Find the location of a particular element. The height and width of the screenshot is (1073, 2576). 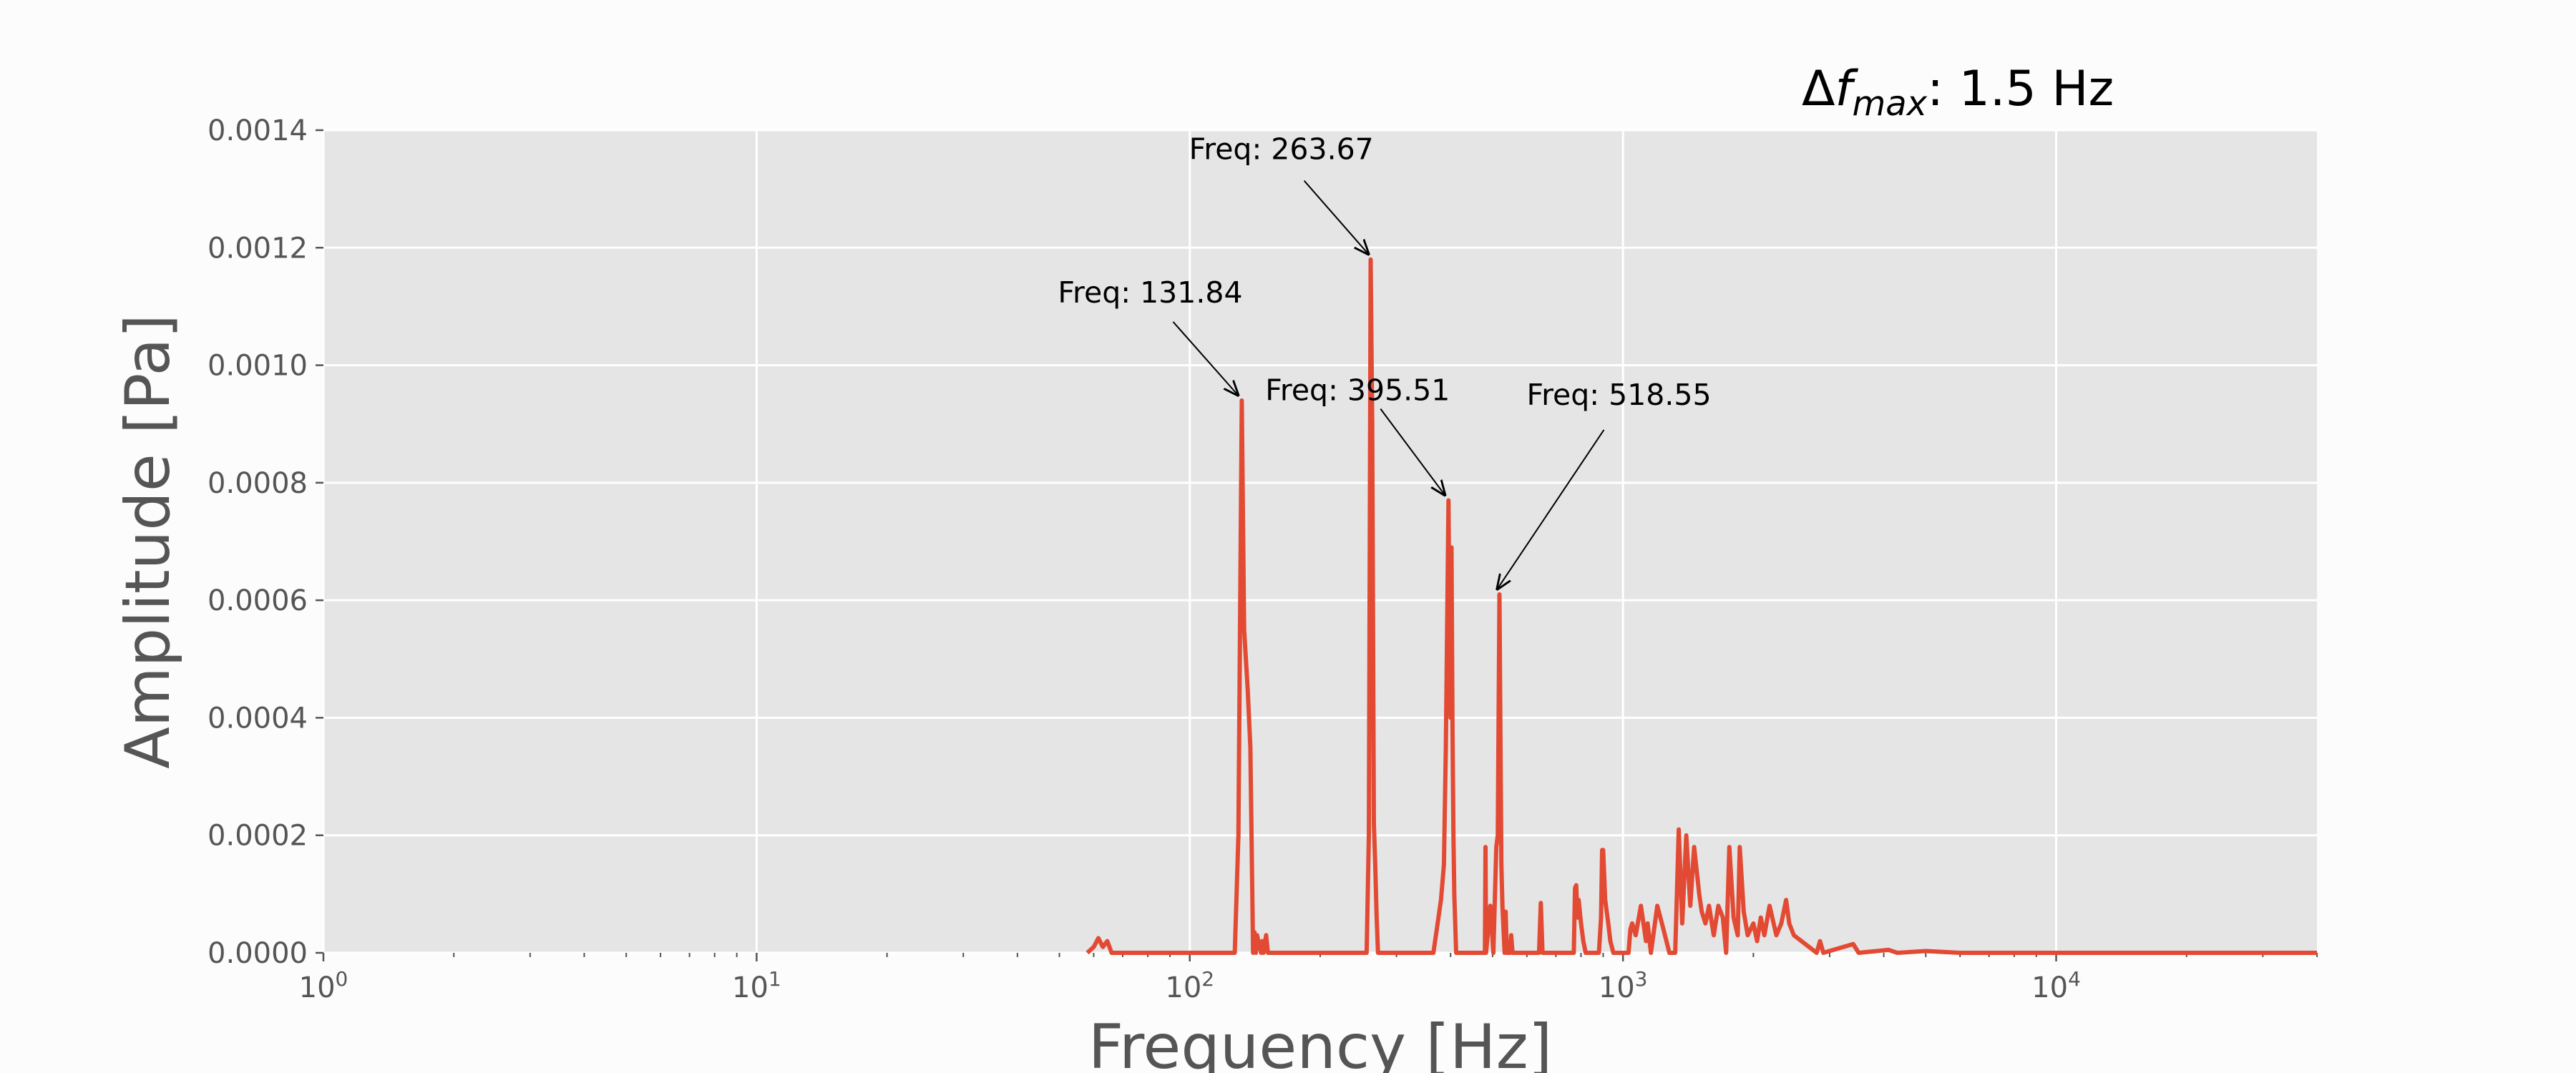

y-axis-label: Amplitude [Pa] is located at coordinates (148, 541).